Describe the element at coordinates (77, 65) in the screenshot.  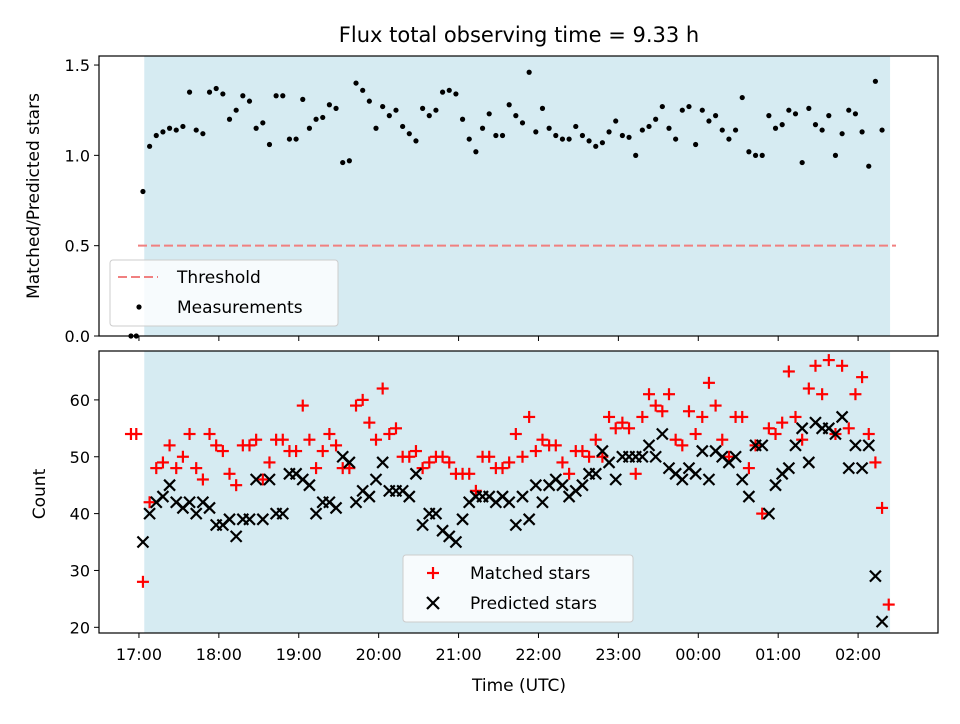
I see `top-y-tick-label: 1.5` at that location.